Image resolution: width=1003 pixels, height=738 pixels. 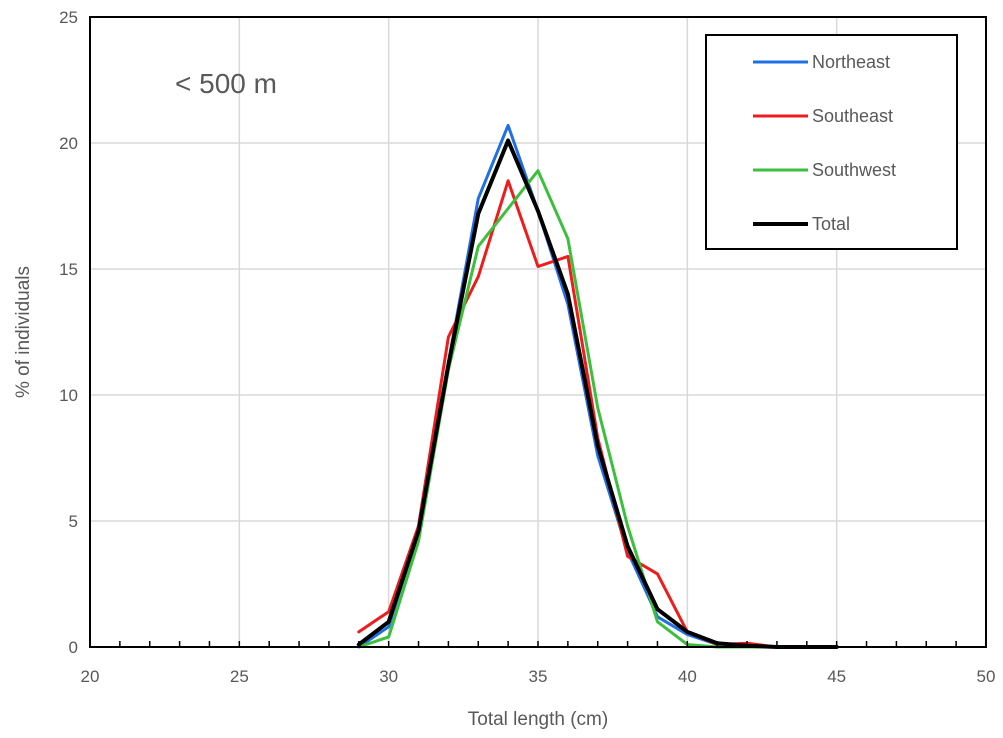 I want to click on y-tick-labels: 0 5 10 15 20 25, so click(x=68, y=332).